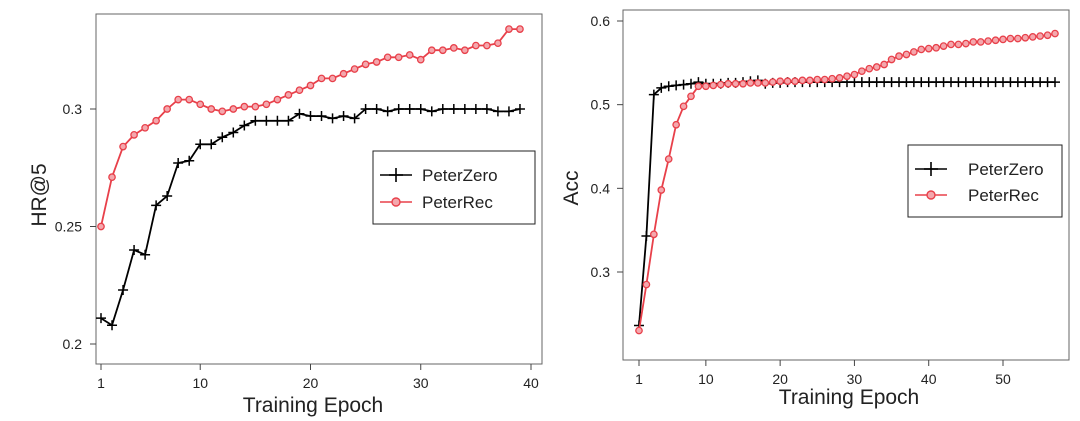  What do you see at coordinates (823, 373) in the screenshot?
I see `x-axis: 1 10 20 30 40 50` at bounding box center [823, 373].